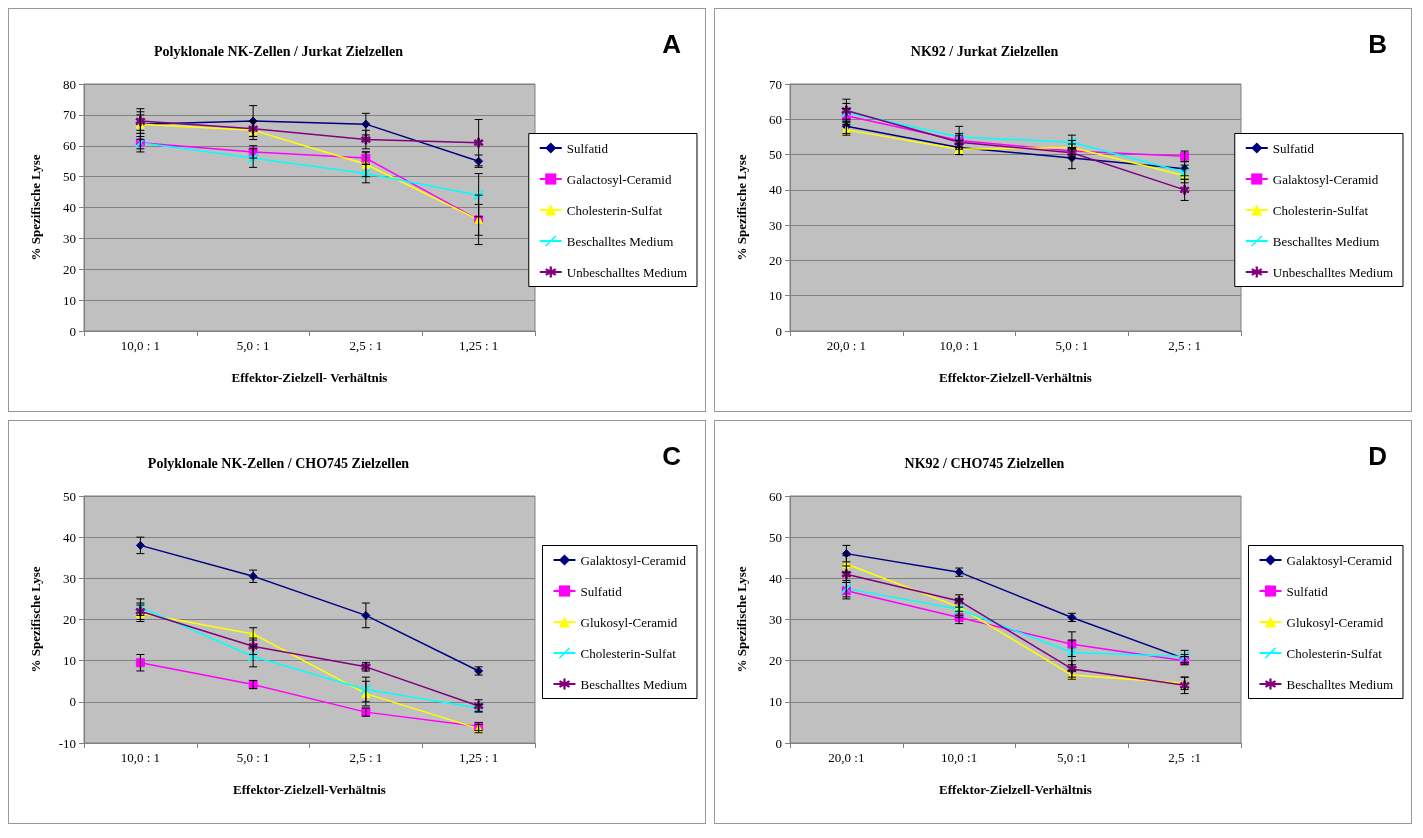  What do you see at coordinates (846, 345) in the screenshot?
I see `x-tick-label: 20,0 : 1` at bounding box center [846, 345].